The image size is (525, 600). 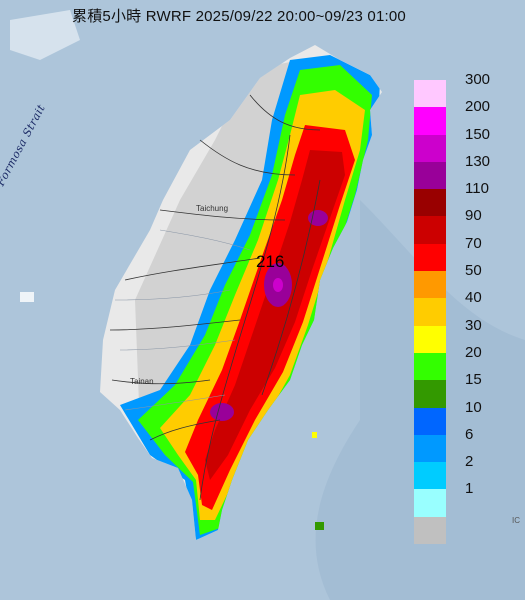 I want to click on legend-item: 10, so click(x=467, y=417).